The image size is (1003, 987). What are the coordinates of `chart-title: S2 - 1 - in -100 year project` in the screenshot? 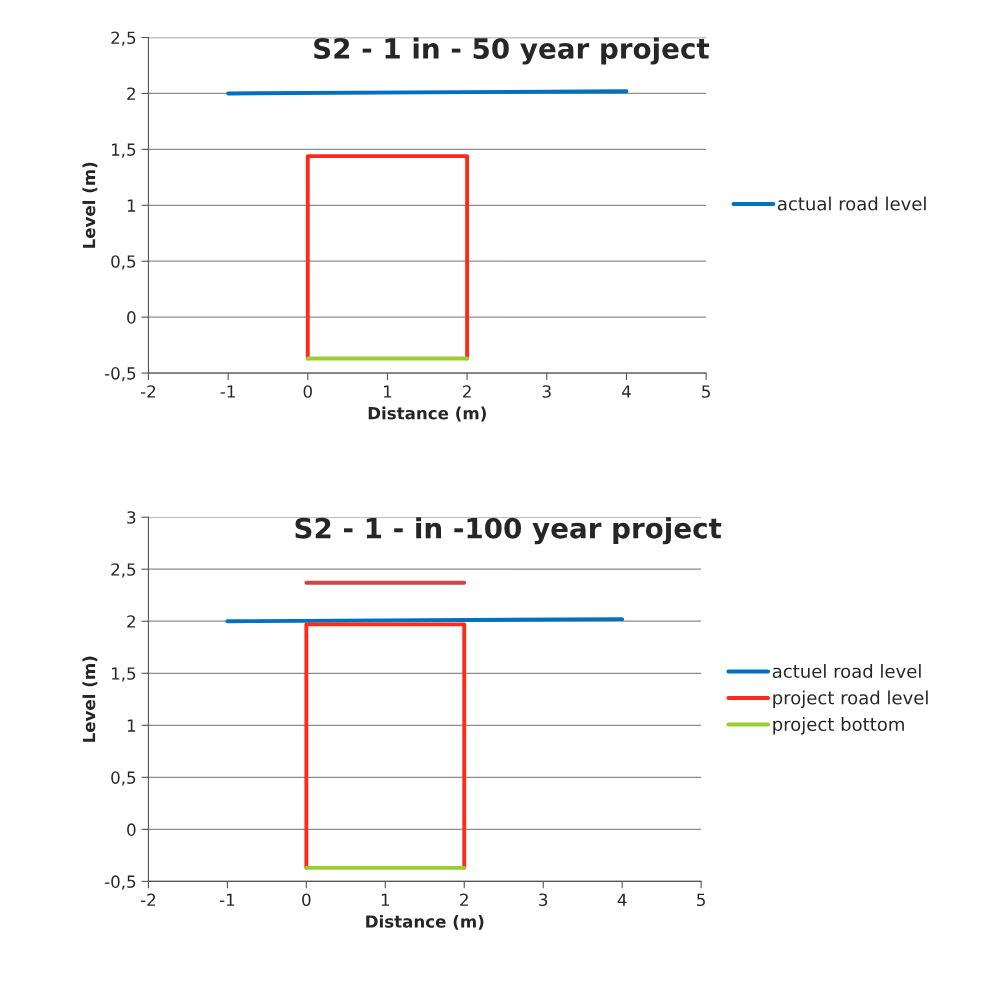 It's located at (508, 531).